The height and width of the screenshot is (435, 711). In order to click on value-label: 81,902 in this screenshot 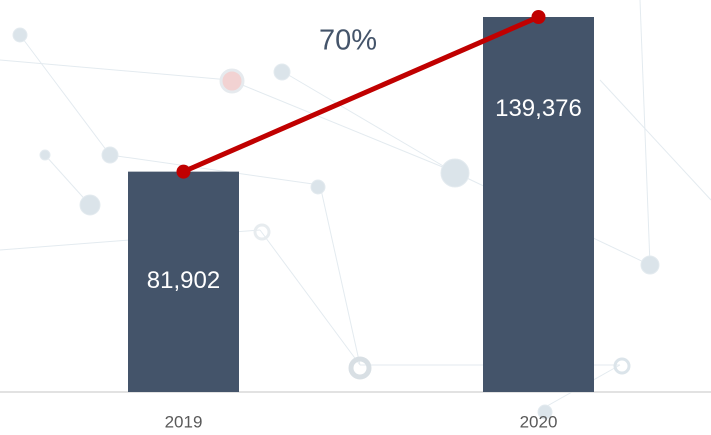, I will do `click(183, 280)`.